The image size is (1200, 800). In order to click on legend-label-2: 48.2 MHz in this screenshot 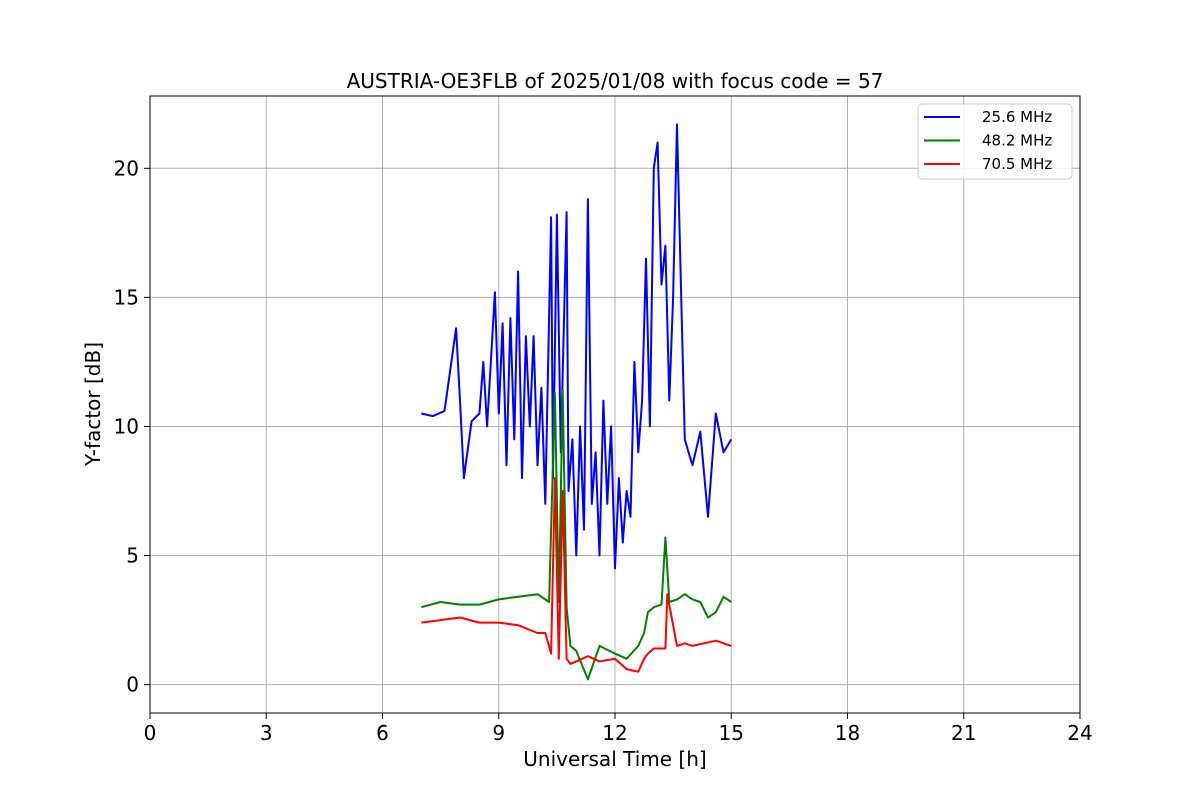, I will do `click(1017, 141)`.